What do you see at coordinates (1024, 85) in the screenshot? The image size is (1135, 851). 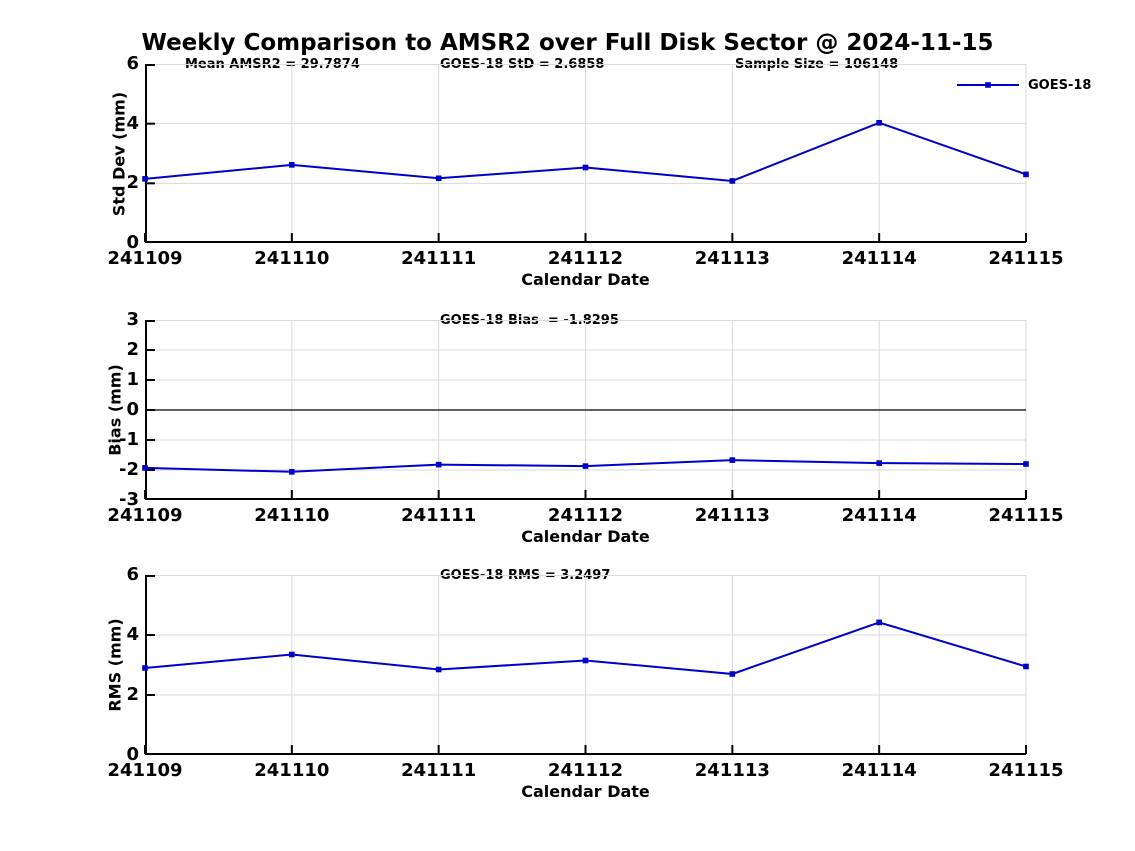 I see `legend: GOES-18` at bounding box center [1024, 85].